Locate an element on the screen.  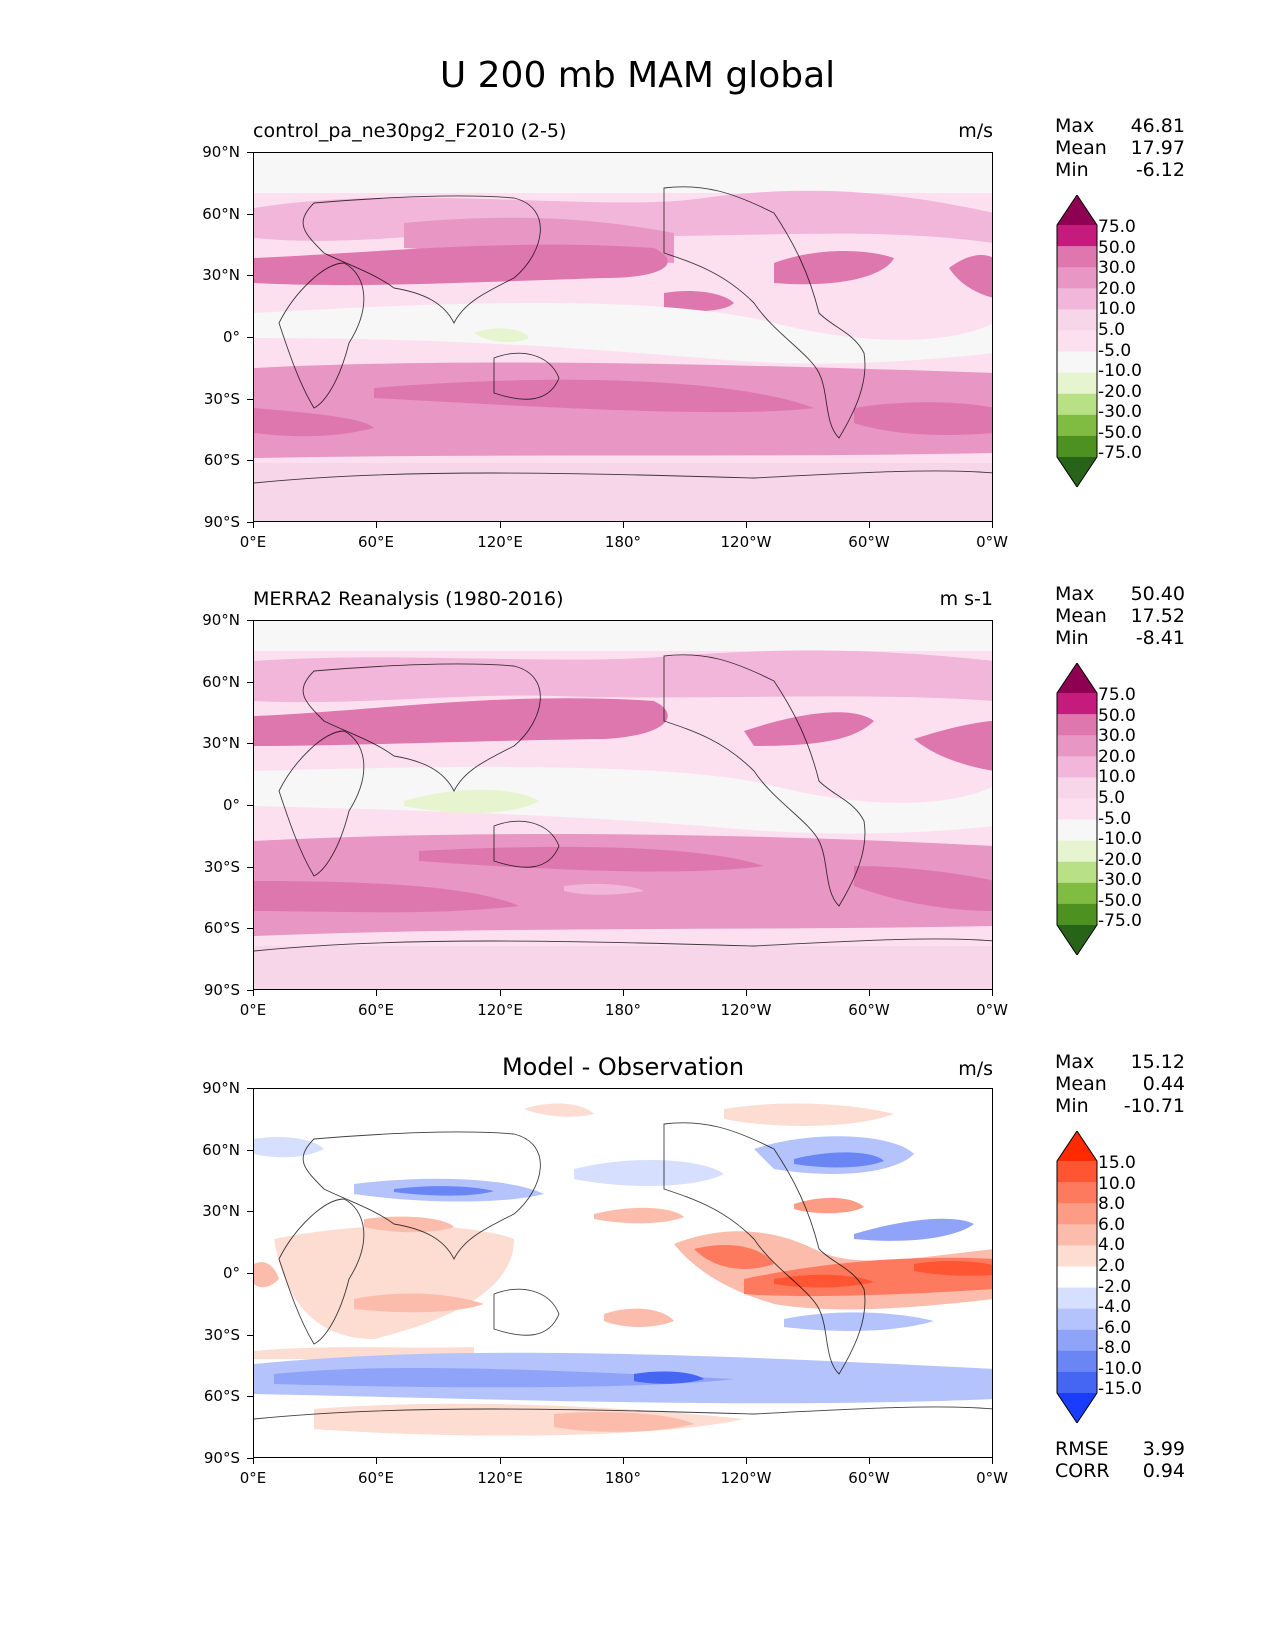
colorbar-label: 20.0 is located at coordinates (1117, 289).